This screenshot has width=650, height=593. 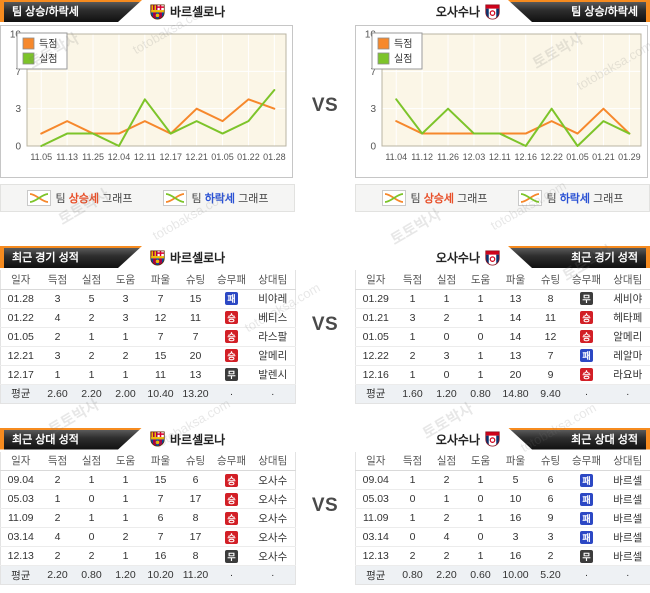 What do you see at coordinates (371, 35) in the screenshot?
I see `y-tick-label: 10` at bounding box center [371, 35].